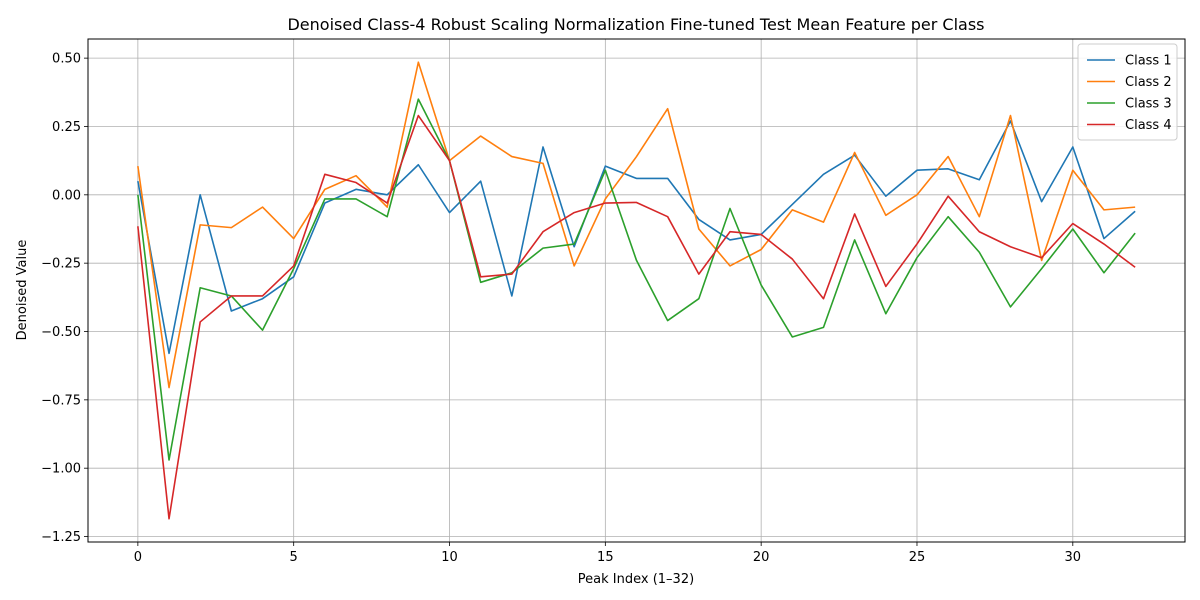  What do you see at coordinates (917, 557) in the screenshot?
I see `x-tick-label: 25` at bounding box center [917, 557].